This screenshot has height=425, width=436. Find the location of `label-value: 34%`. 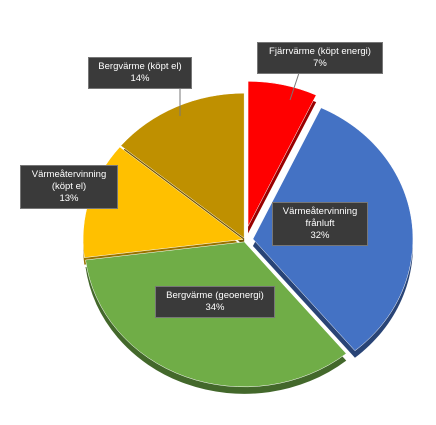

label-value: 34% is located at coordinates (215, 307).